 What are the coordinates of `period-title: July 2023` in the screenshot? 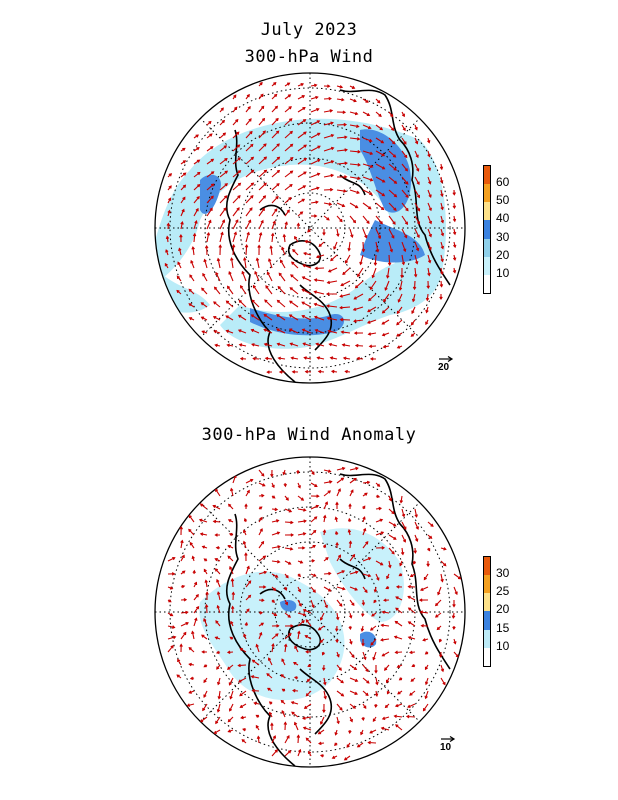 It's located at (309, 30).